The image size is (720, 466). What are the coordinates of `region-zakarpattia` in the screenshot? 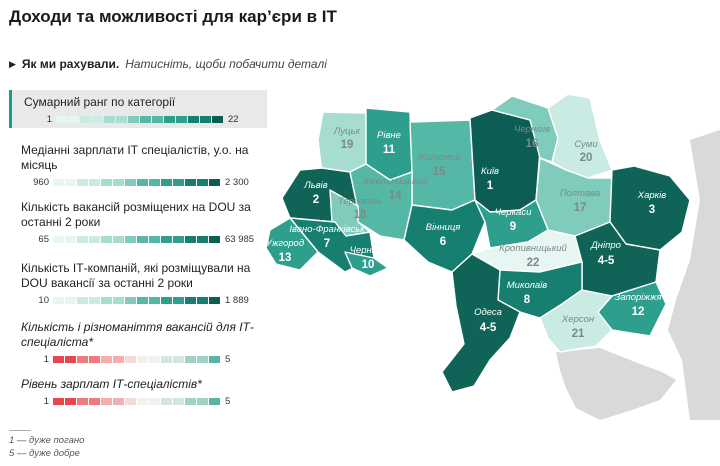 It's located at (292, 244).